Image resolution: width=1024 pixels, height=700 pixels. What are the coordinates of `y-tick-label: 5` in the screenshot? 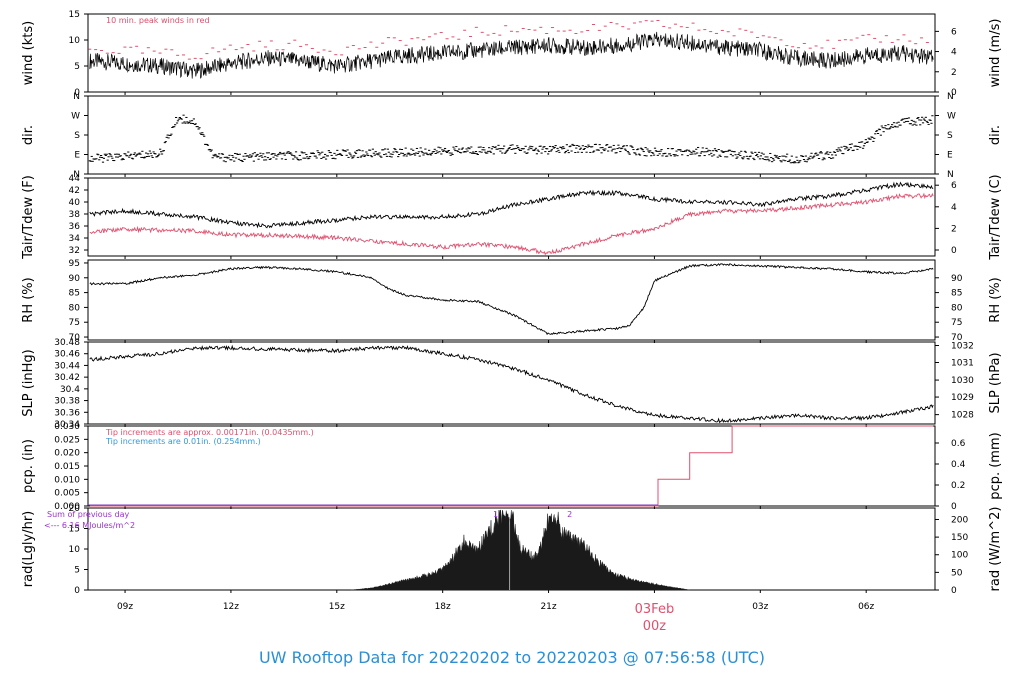 It's located at (77, 571).